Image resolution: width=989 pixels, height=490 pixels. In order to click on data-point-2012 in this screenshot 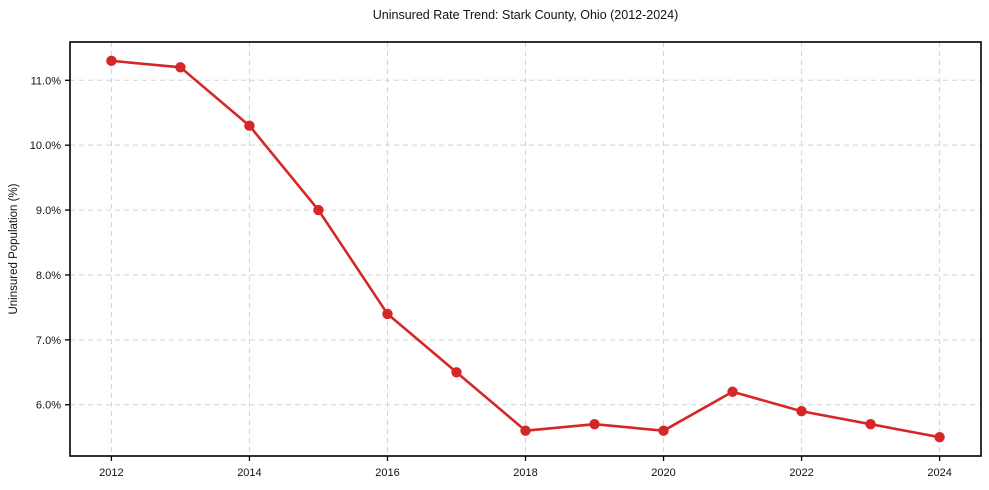, I will do `click(111, 61)`.